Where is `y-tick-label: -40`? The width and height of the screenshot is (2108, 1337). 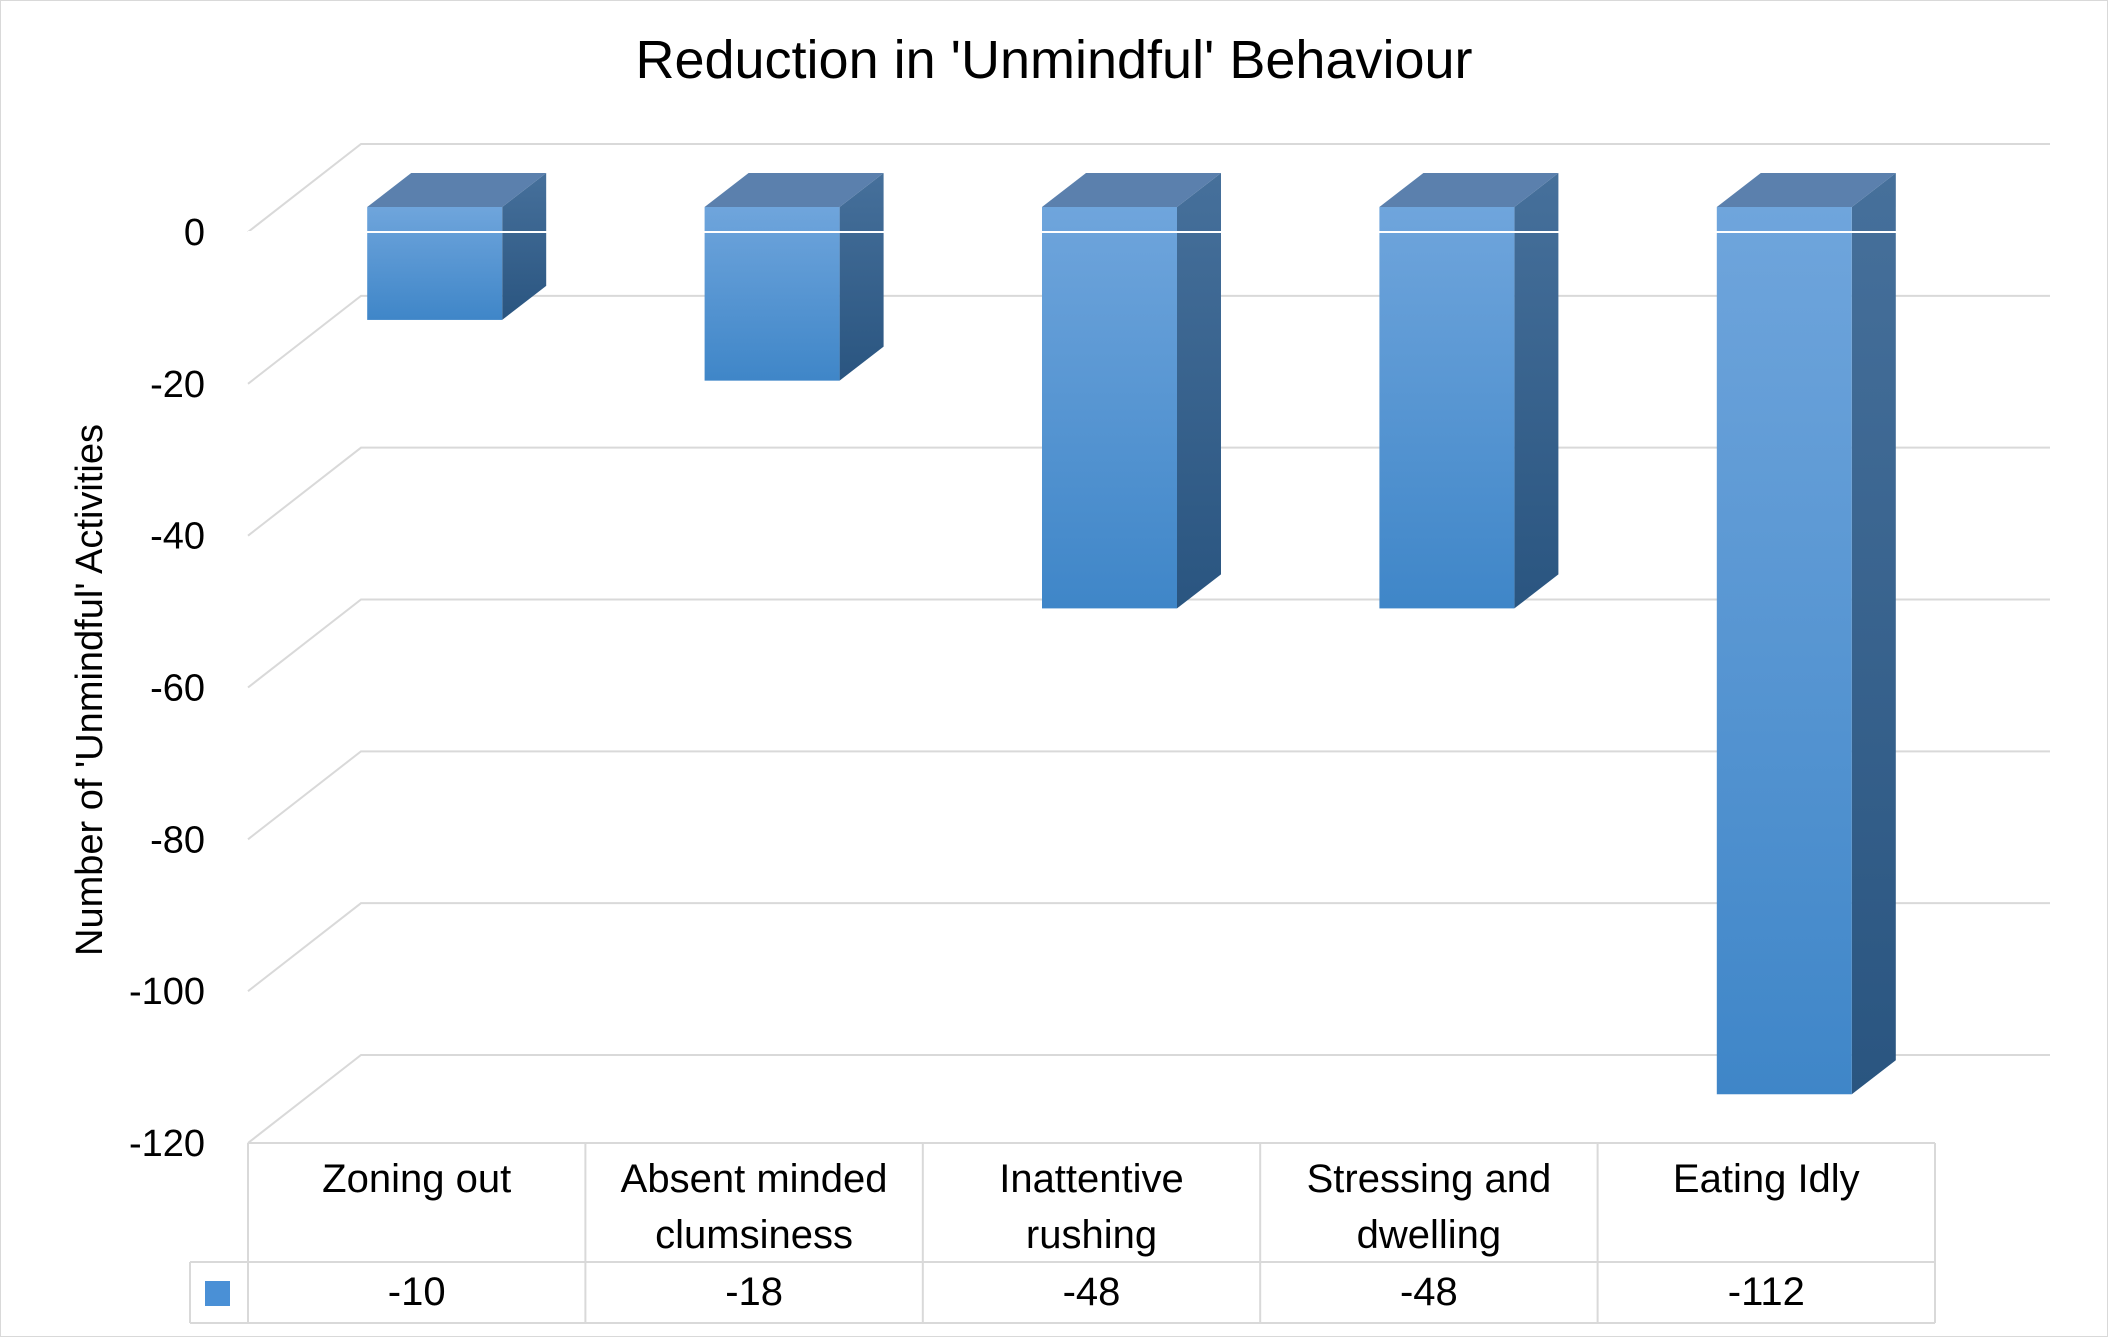 y-tick-label: -40 is located at coordinates (177, 537).